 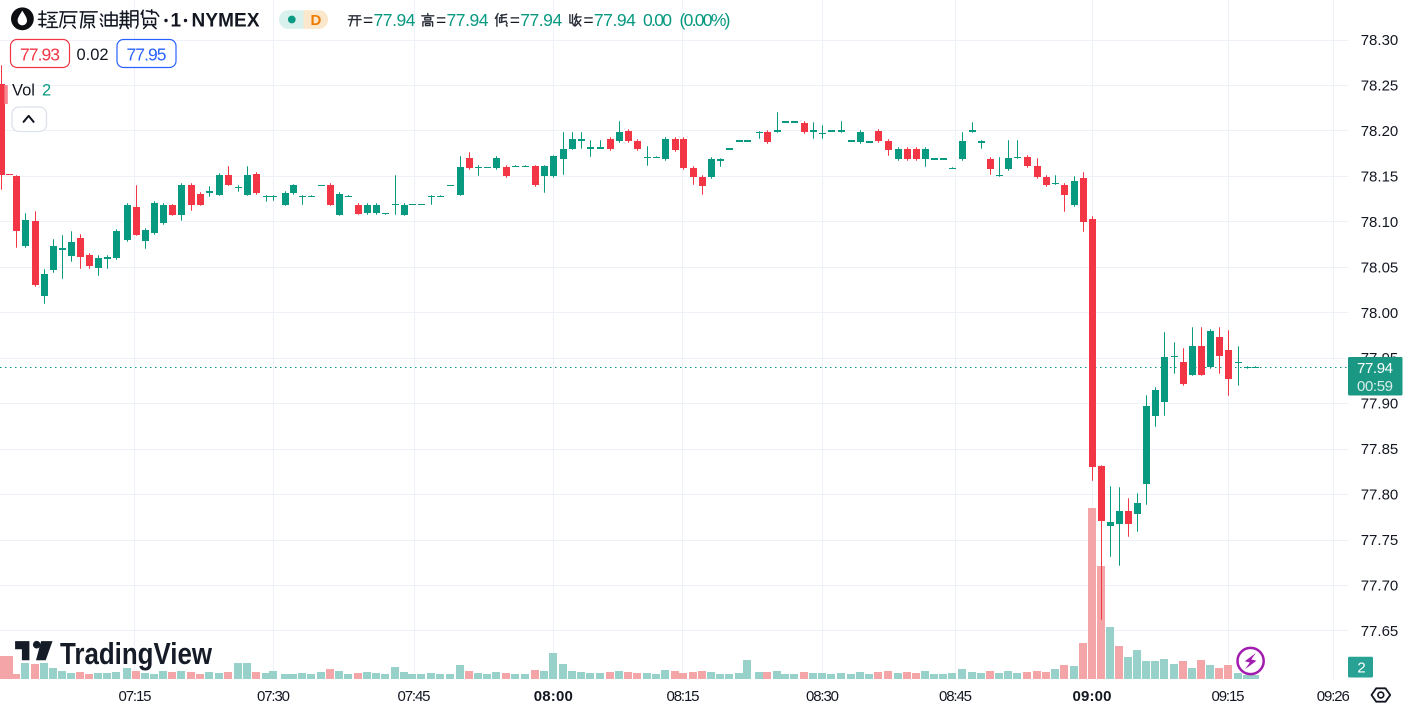 What do you see at coordinates (273, 696) in the screenshot?
I see `svg-text: 07:30` at bounding box center [273, 696].